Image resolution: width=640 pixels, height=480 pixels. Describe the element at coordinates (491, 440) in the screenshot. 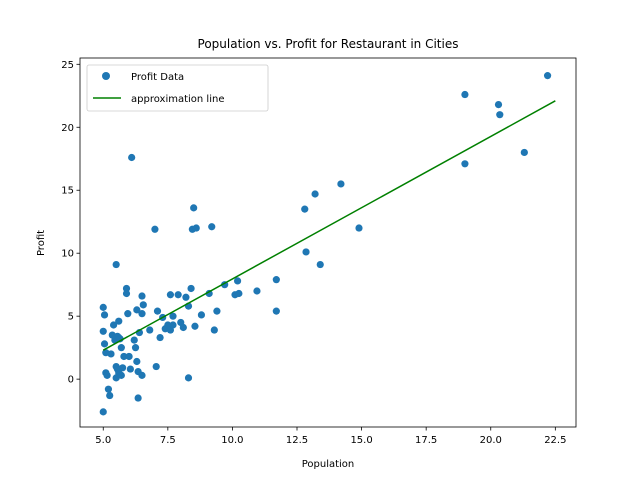

I see `x-tick-label: 20.0` at that location.